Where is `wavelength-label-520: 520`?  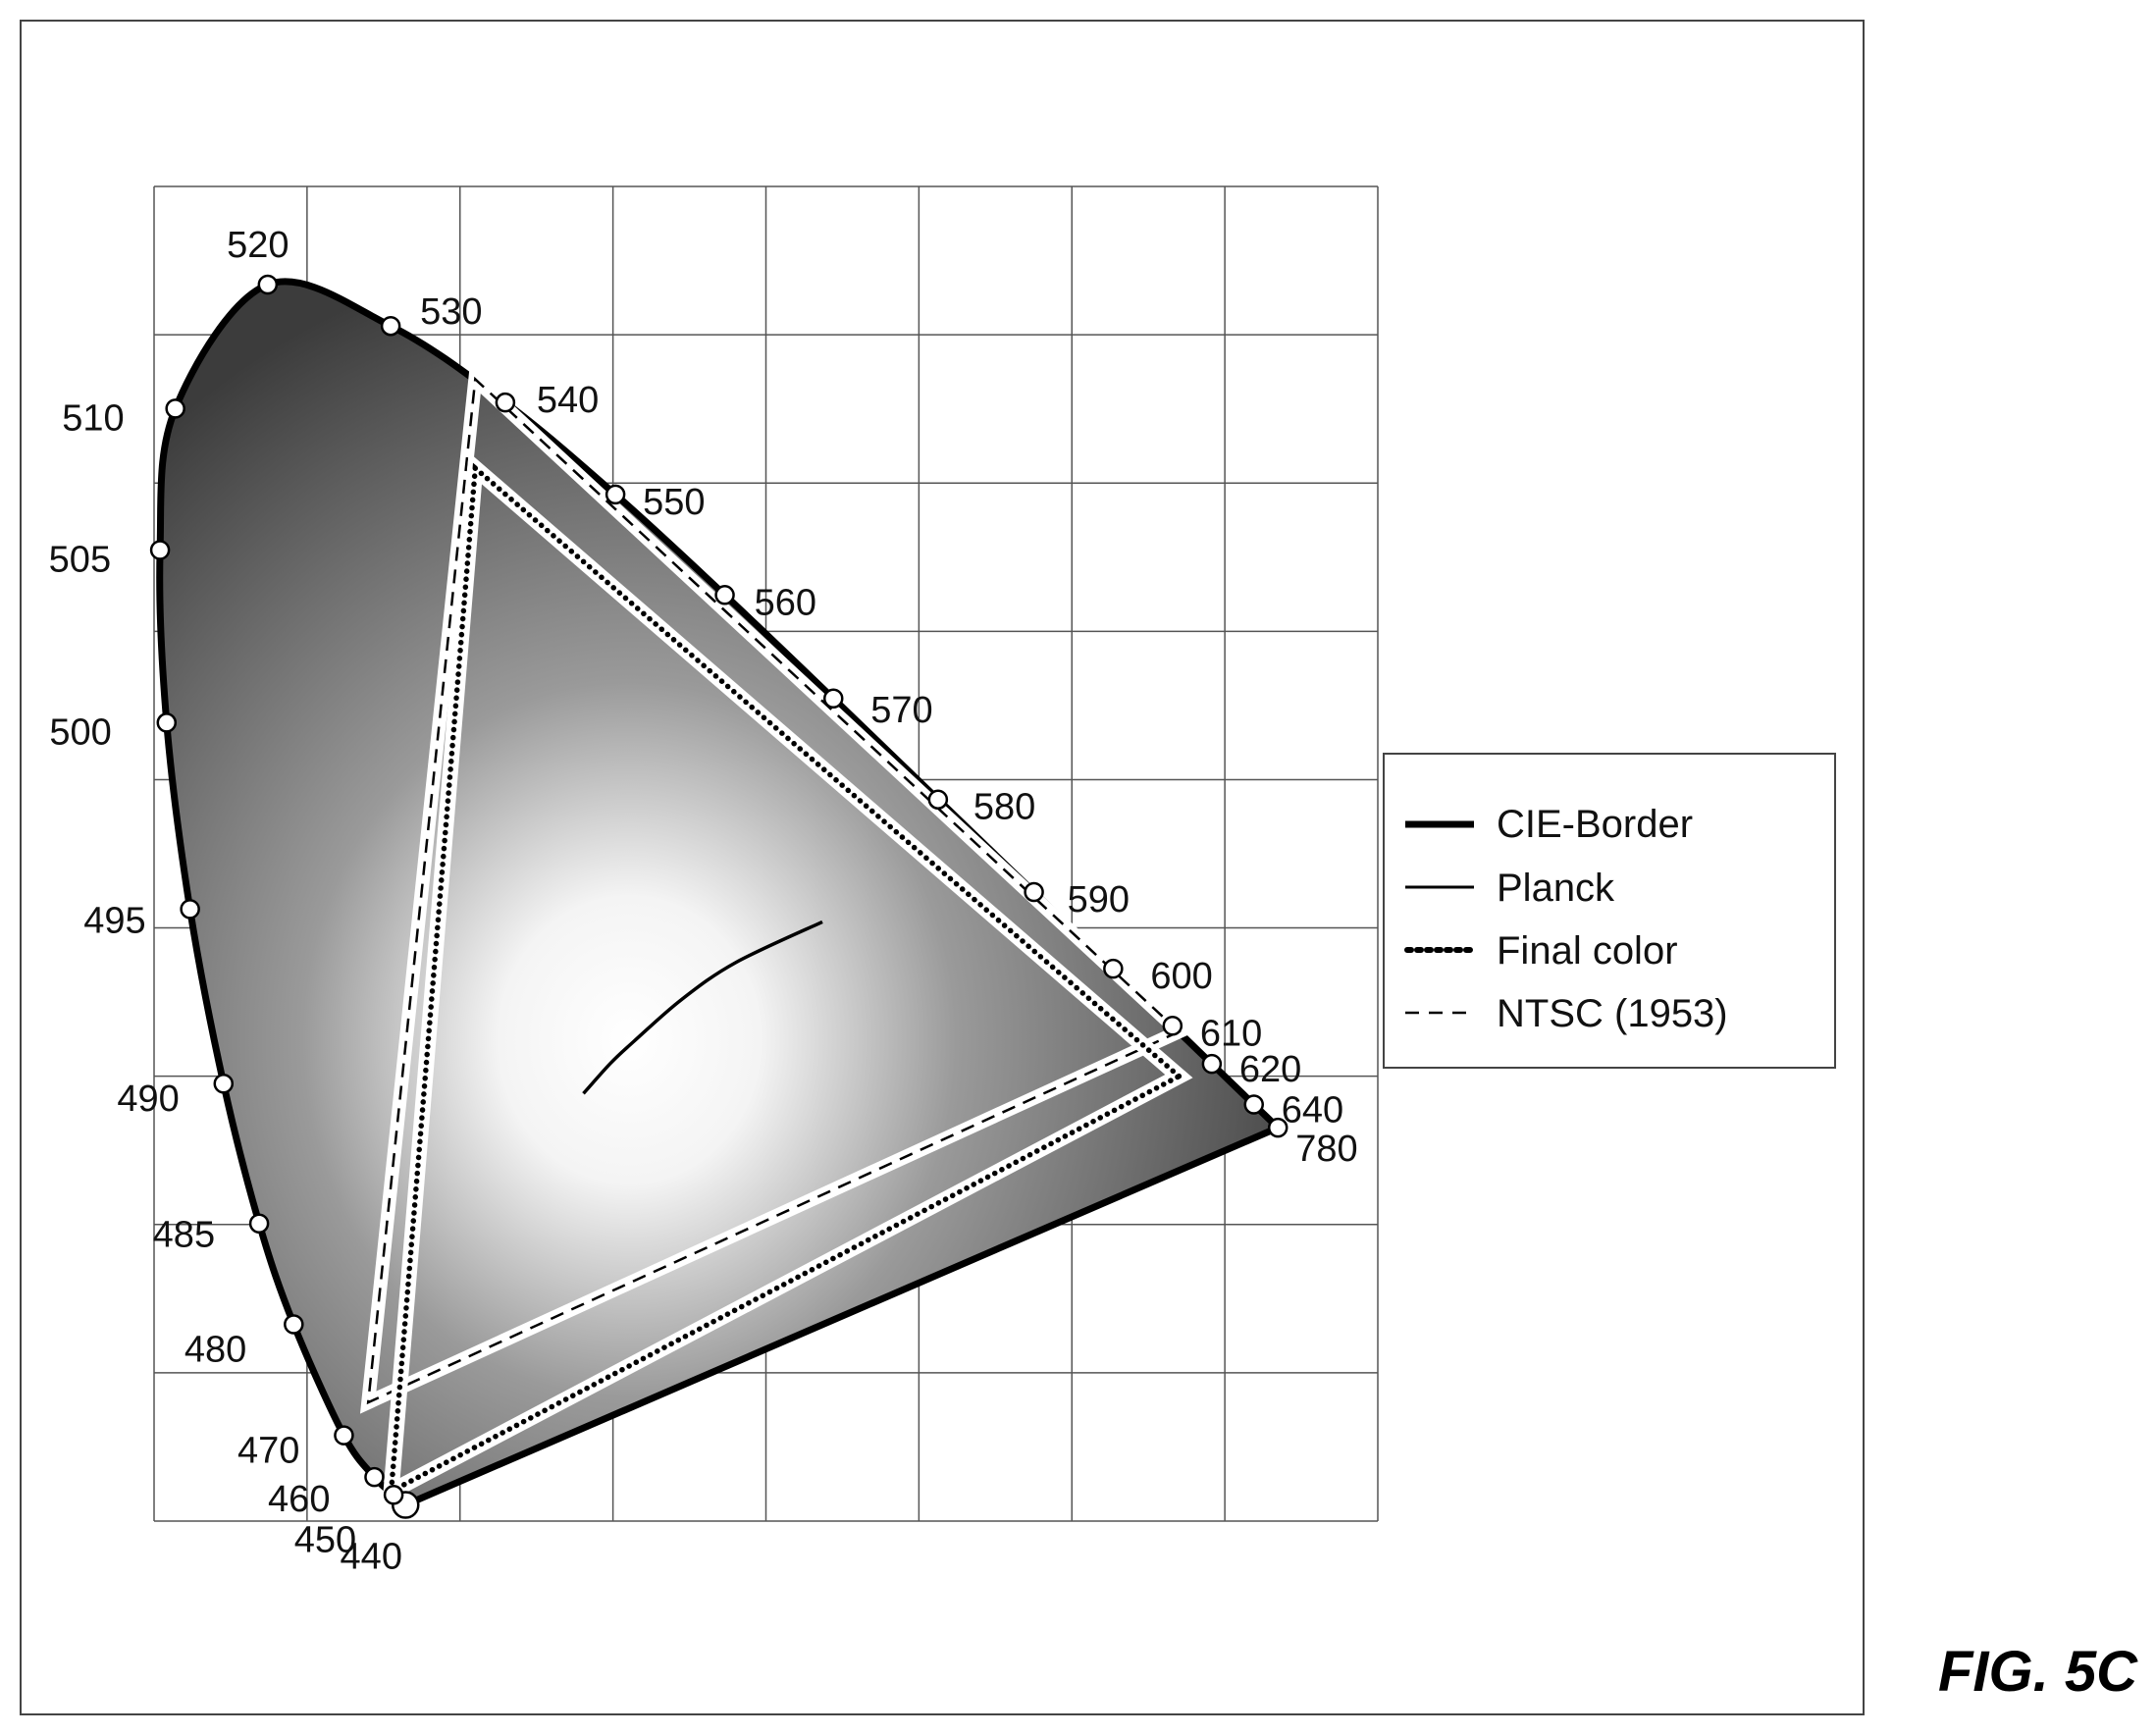
wavelength-label-520: 520 is located at coordinates (258, 245).